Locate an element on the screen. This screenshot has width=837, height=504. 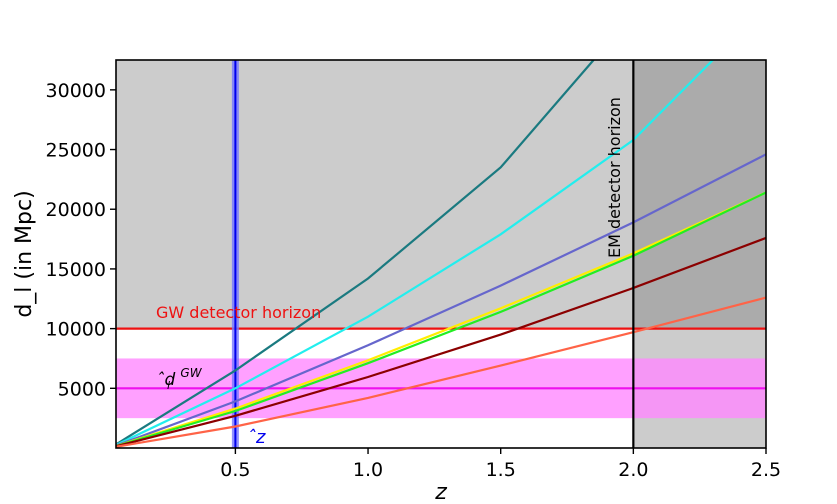
y-tick-label: 10000 is located at coordinates (76, 330).